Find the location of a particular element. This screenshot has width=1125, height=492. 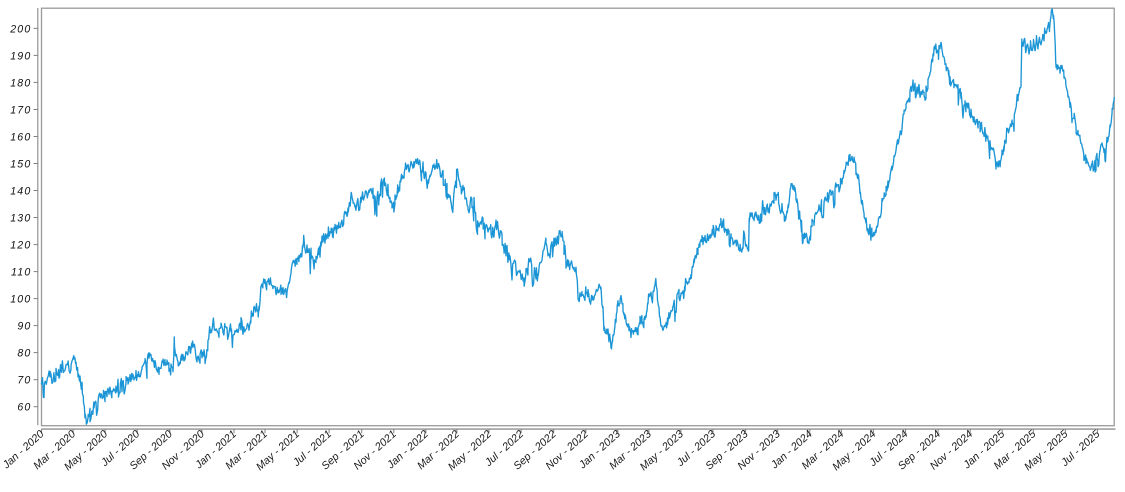

svg-text: 160 is located at coordinates (20, 137).